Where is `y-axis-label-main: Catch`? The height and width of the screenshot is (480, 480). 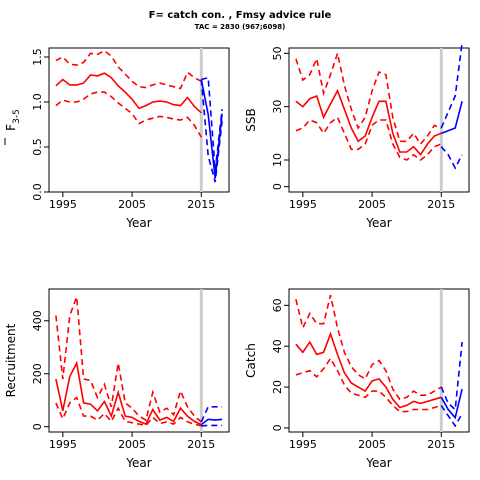 y-axis-label-main: Catch is located at coordinates (251, 360).